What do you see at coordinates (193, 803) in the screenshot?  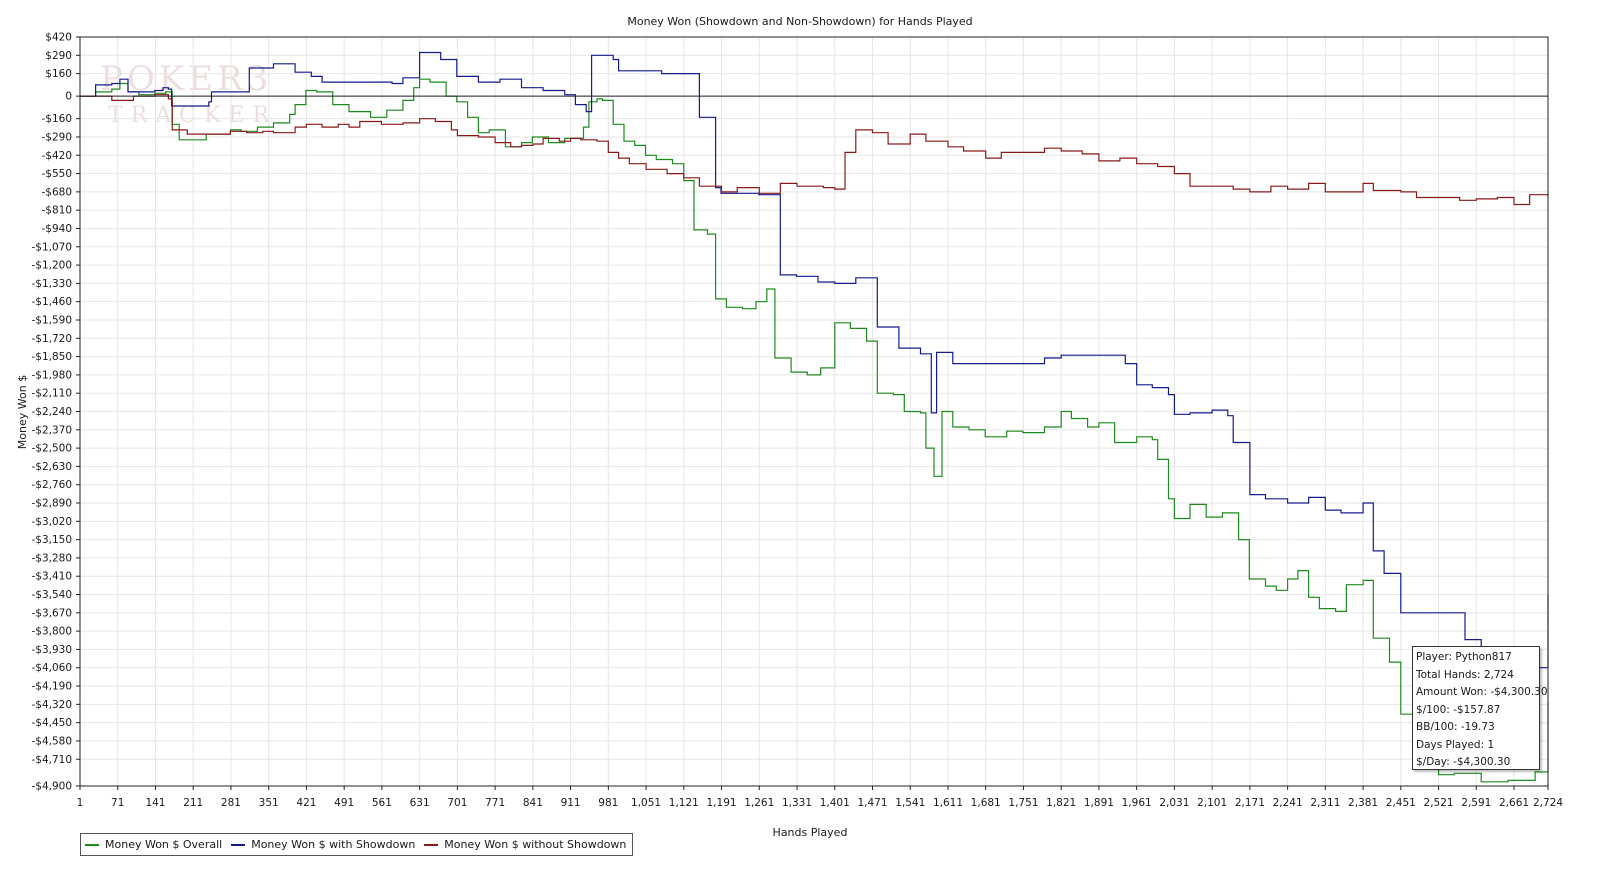 I see `x-tick-label-3: 211` at bounding box center [193, 803].